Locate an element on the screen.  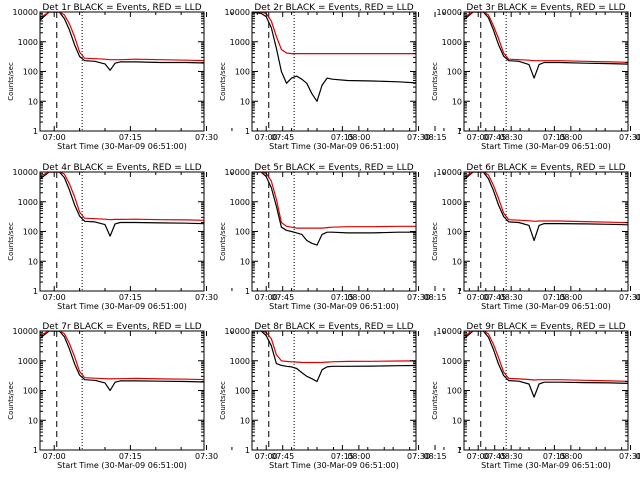
panel-title: Det 2r BLACK = Events, RED = LLD is located at coordinates (333, 8).